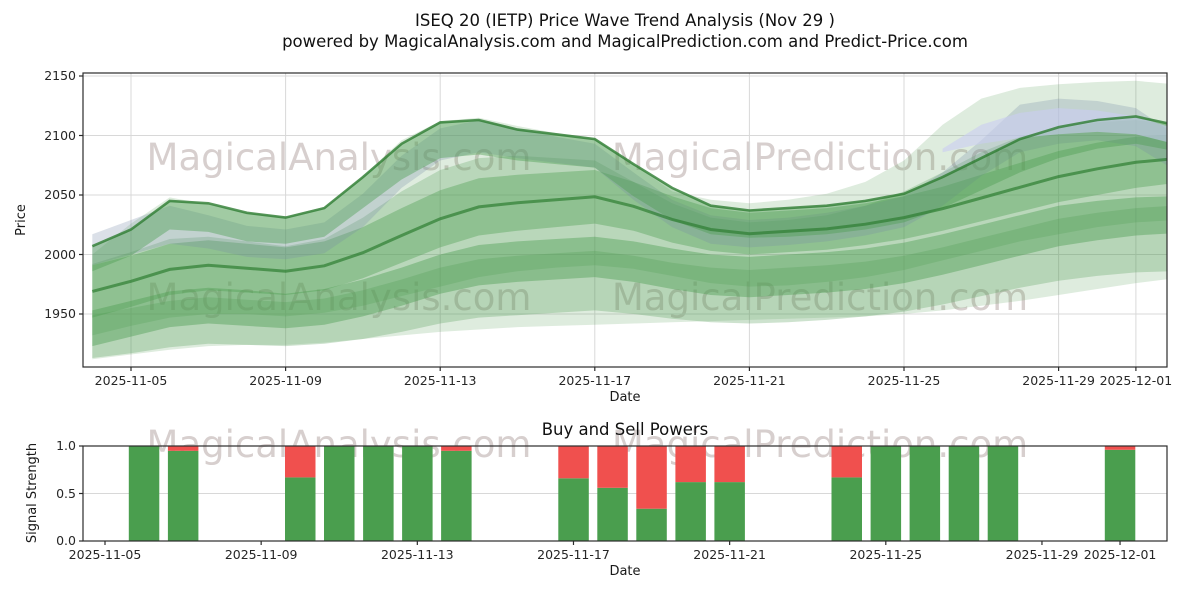 This screenshot has width=1200, height=600. I want to click on price-y-tick-label: 2150, so click(60, 75).